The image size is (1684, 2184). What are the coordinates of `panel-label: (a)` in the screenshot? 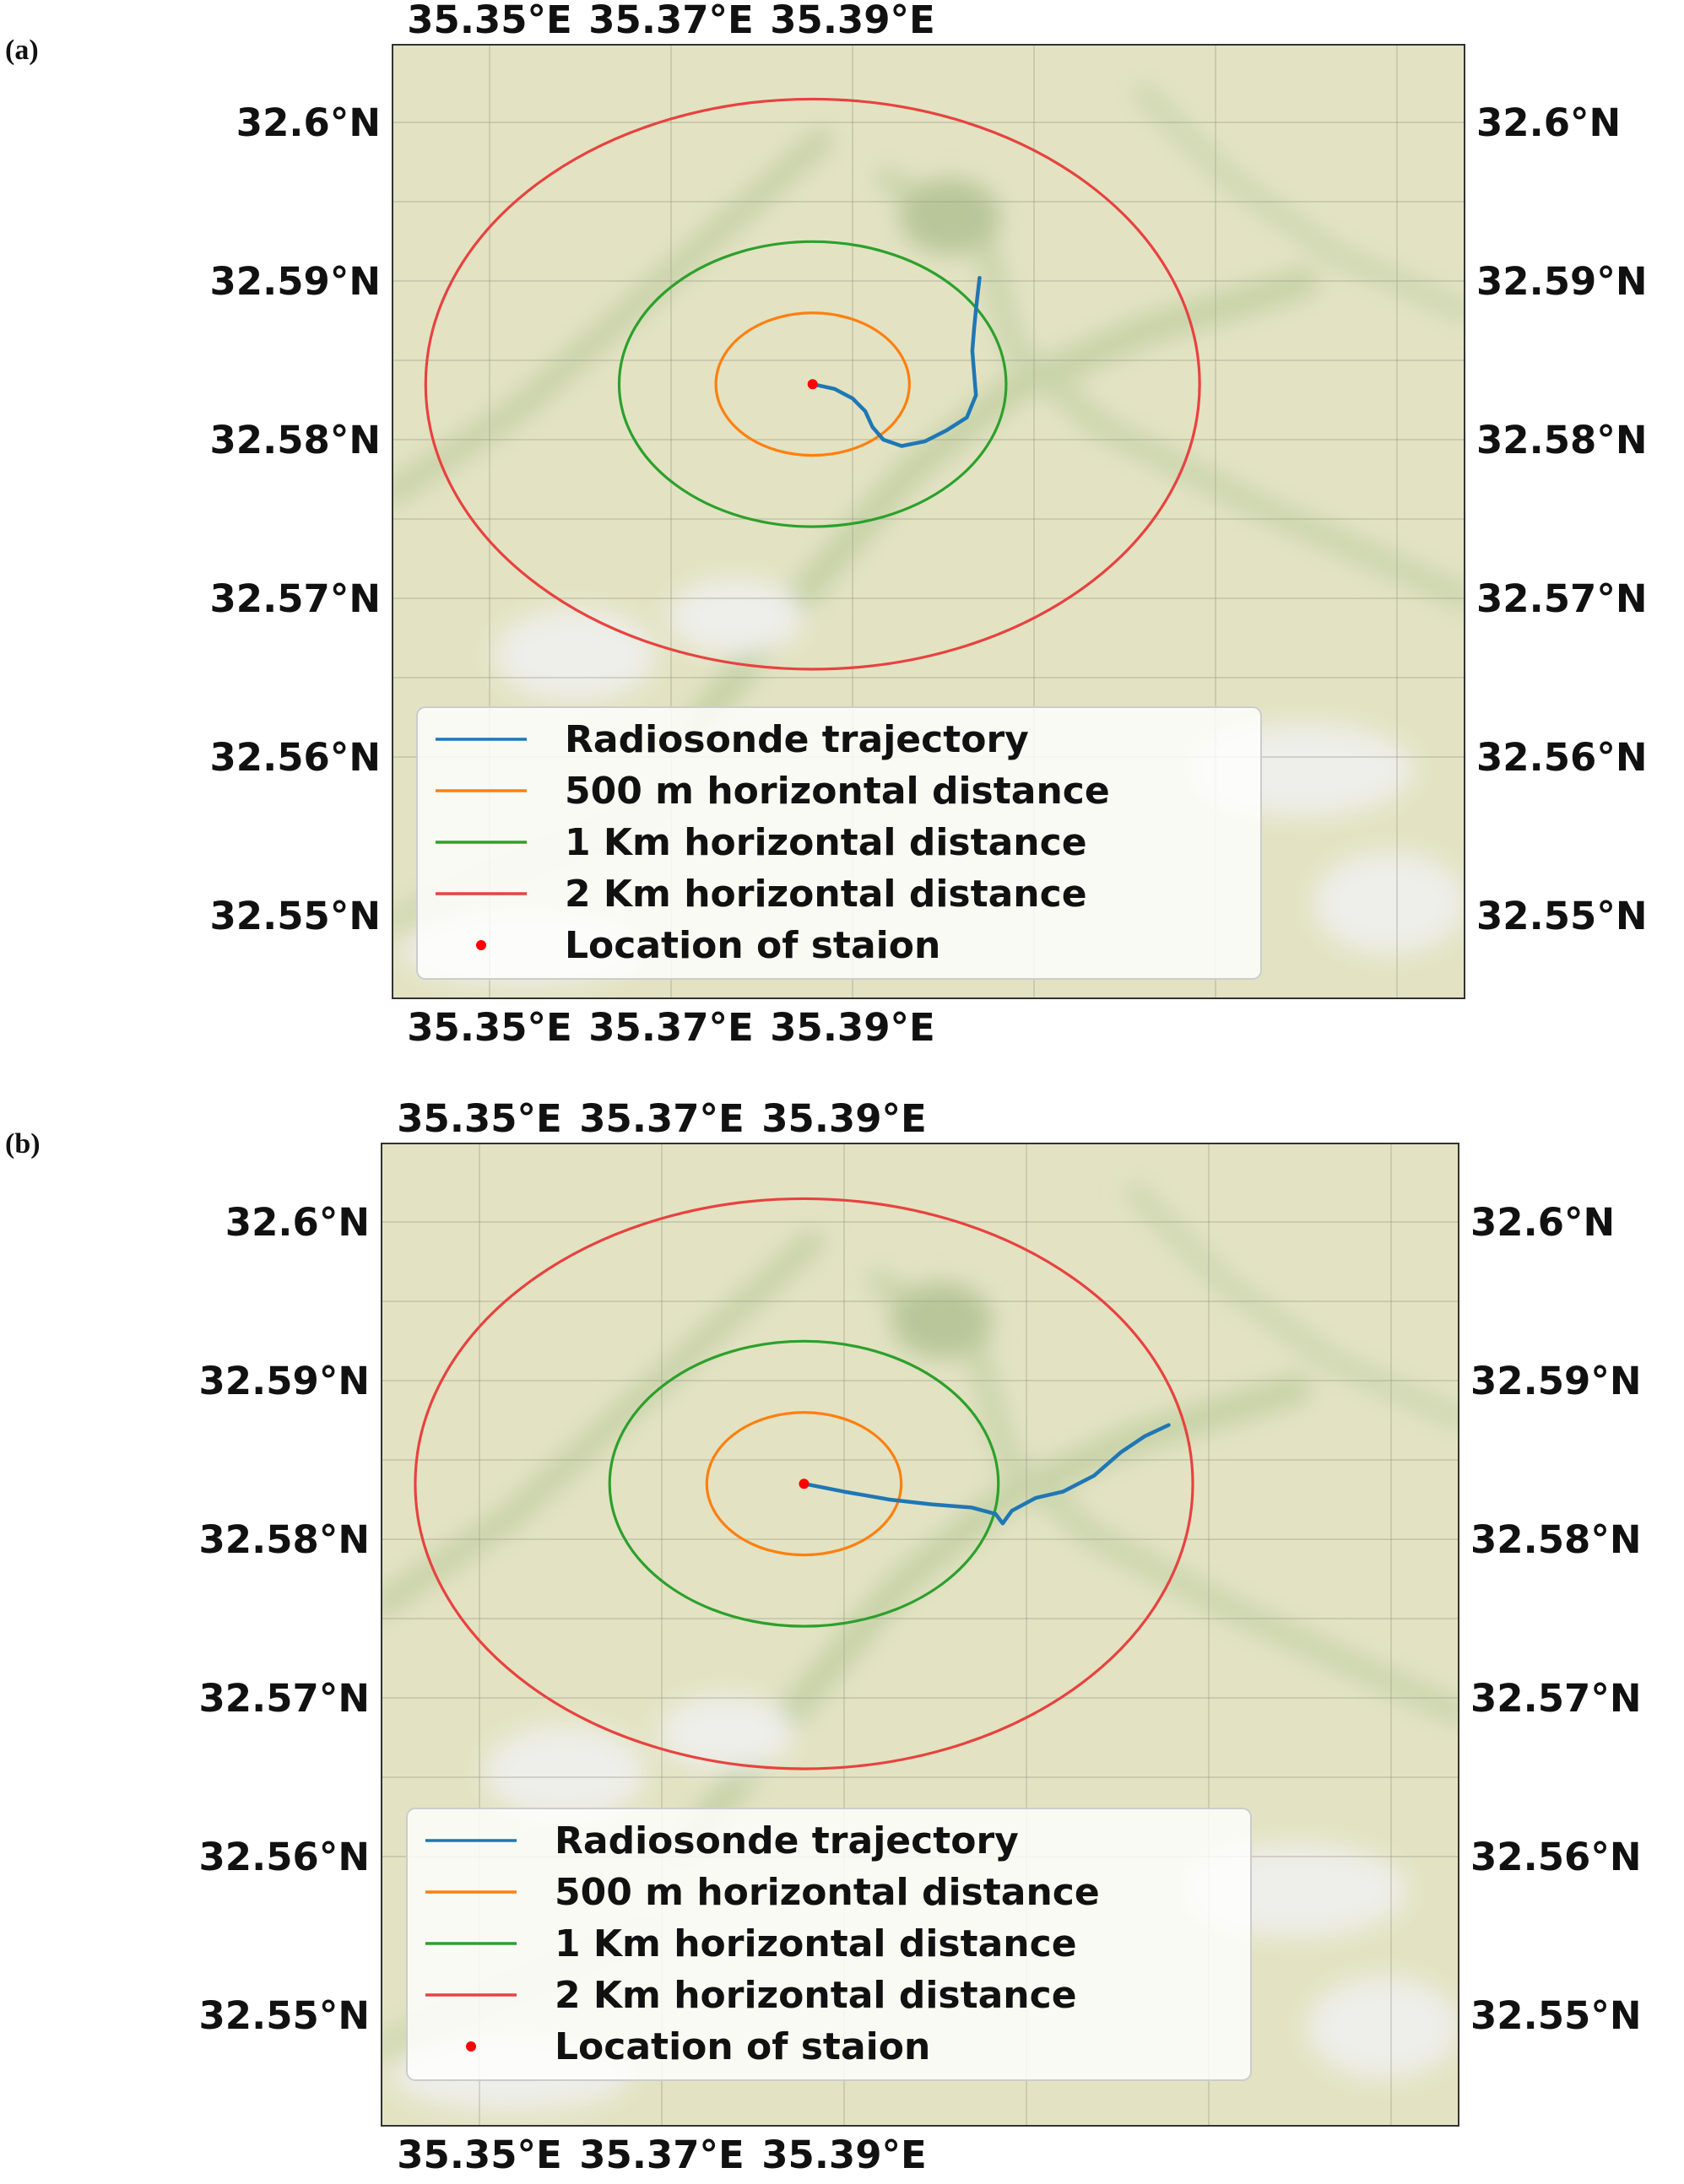 It's located at (22, 50).